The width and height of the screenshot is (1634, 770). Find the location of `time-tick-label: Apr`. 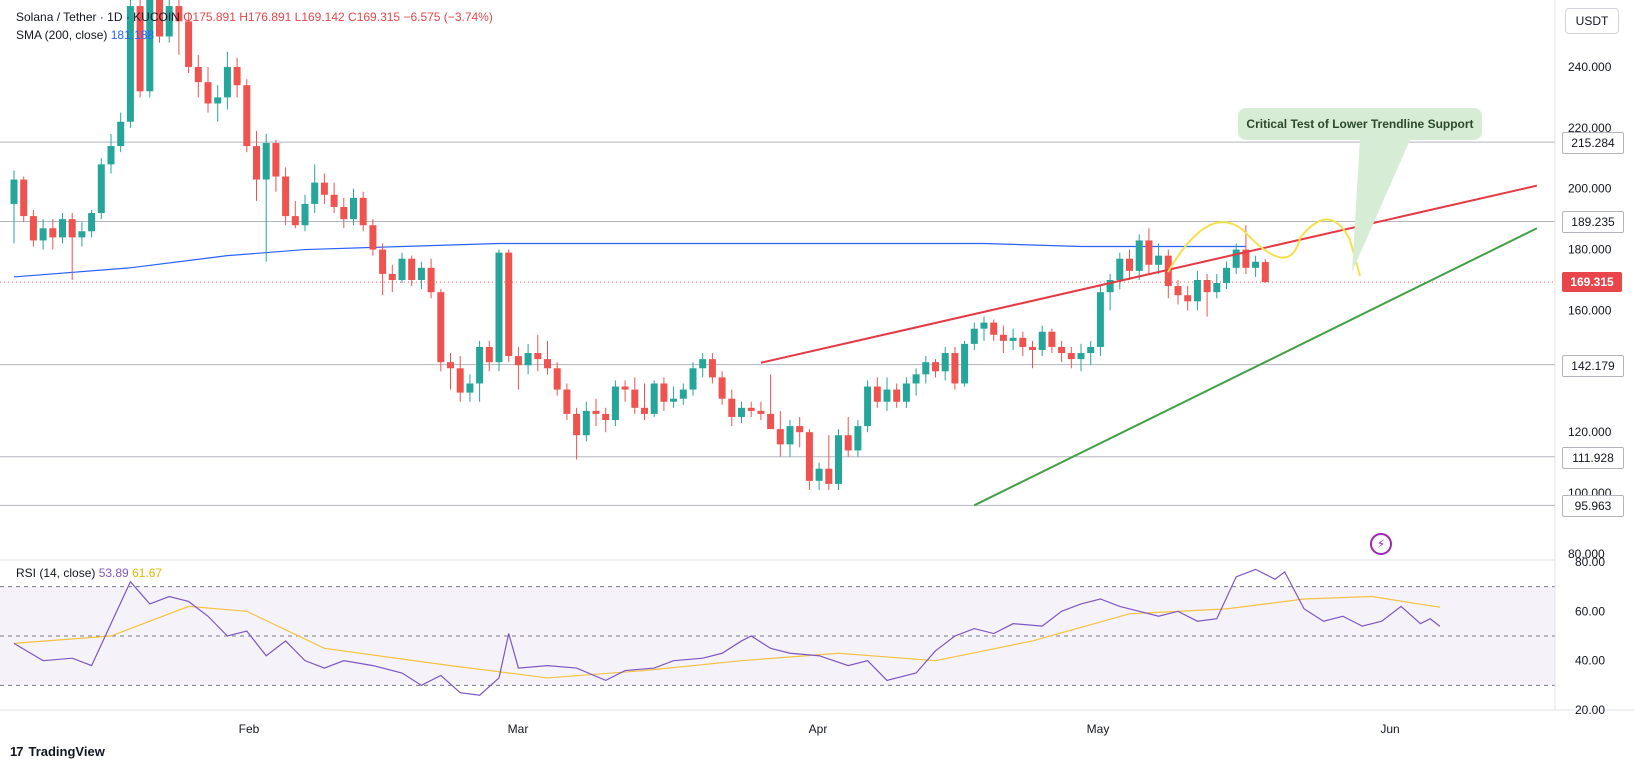

time-tick-label: Apr is located at coordinates (818, 729).